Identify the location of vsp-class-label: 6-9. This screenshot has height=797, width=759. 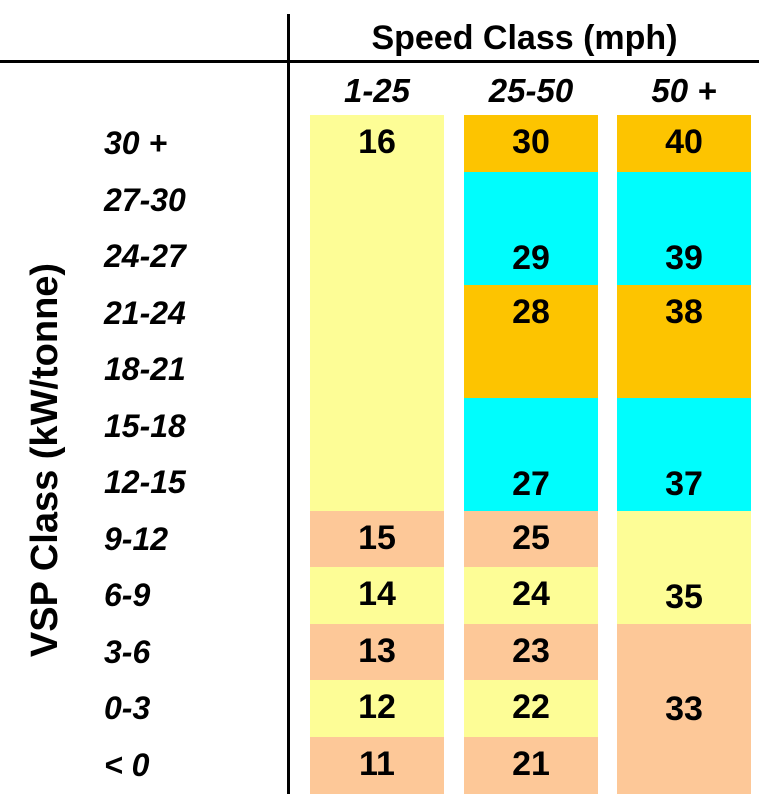
(127, 595).